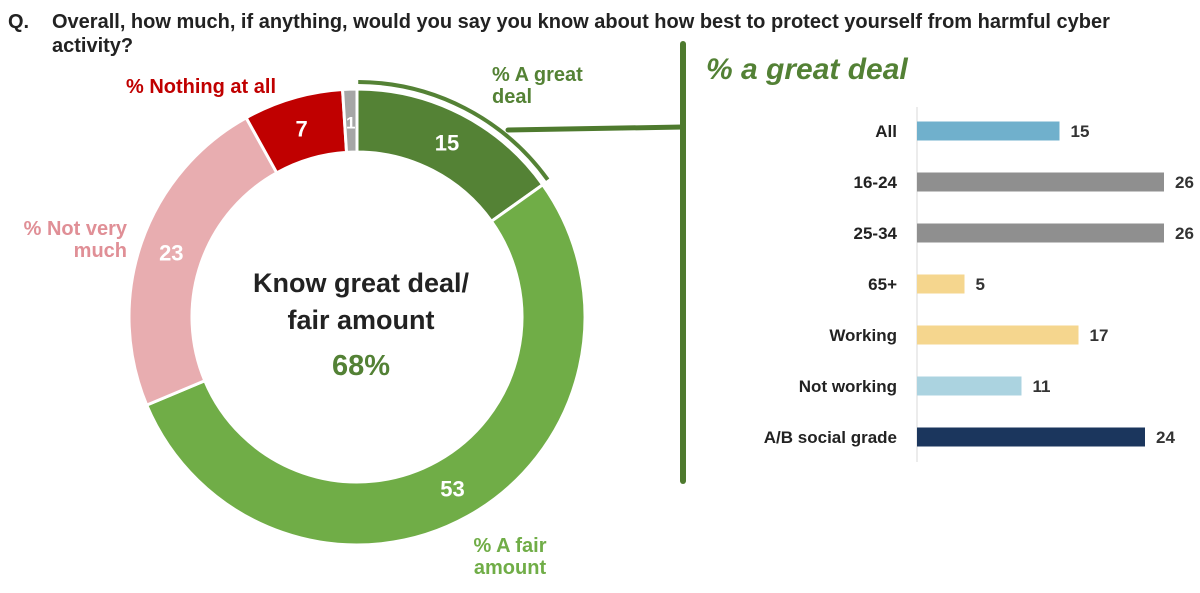  Describe the element at coordinates (447, 142) in the screenshot. I see `donut-slice-value: 15` at that location.